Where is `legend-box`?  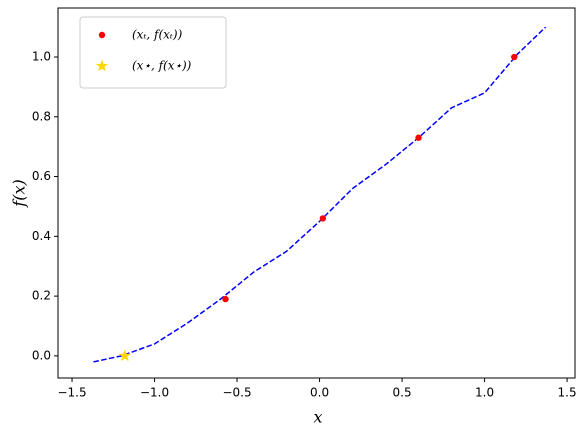 legend-box is located at coordinates (153, 52).